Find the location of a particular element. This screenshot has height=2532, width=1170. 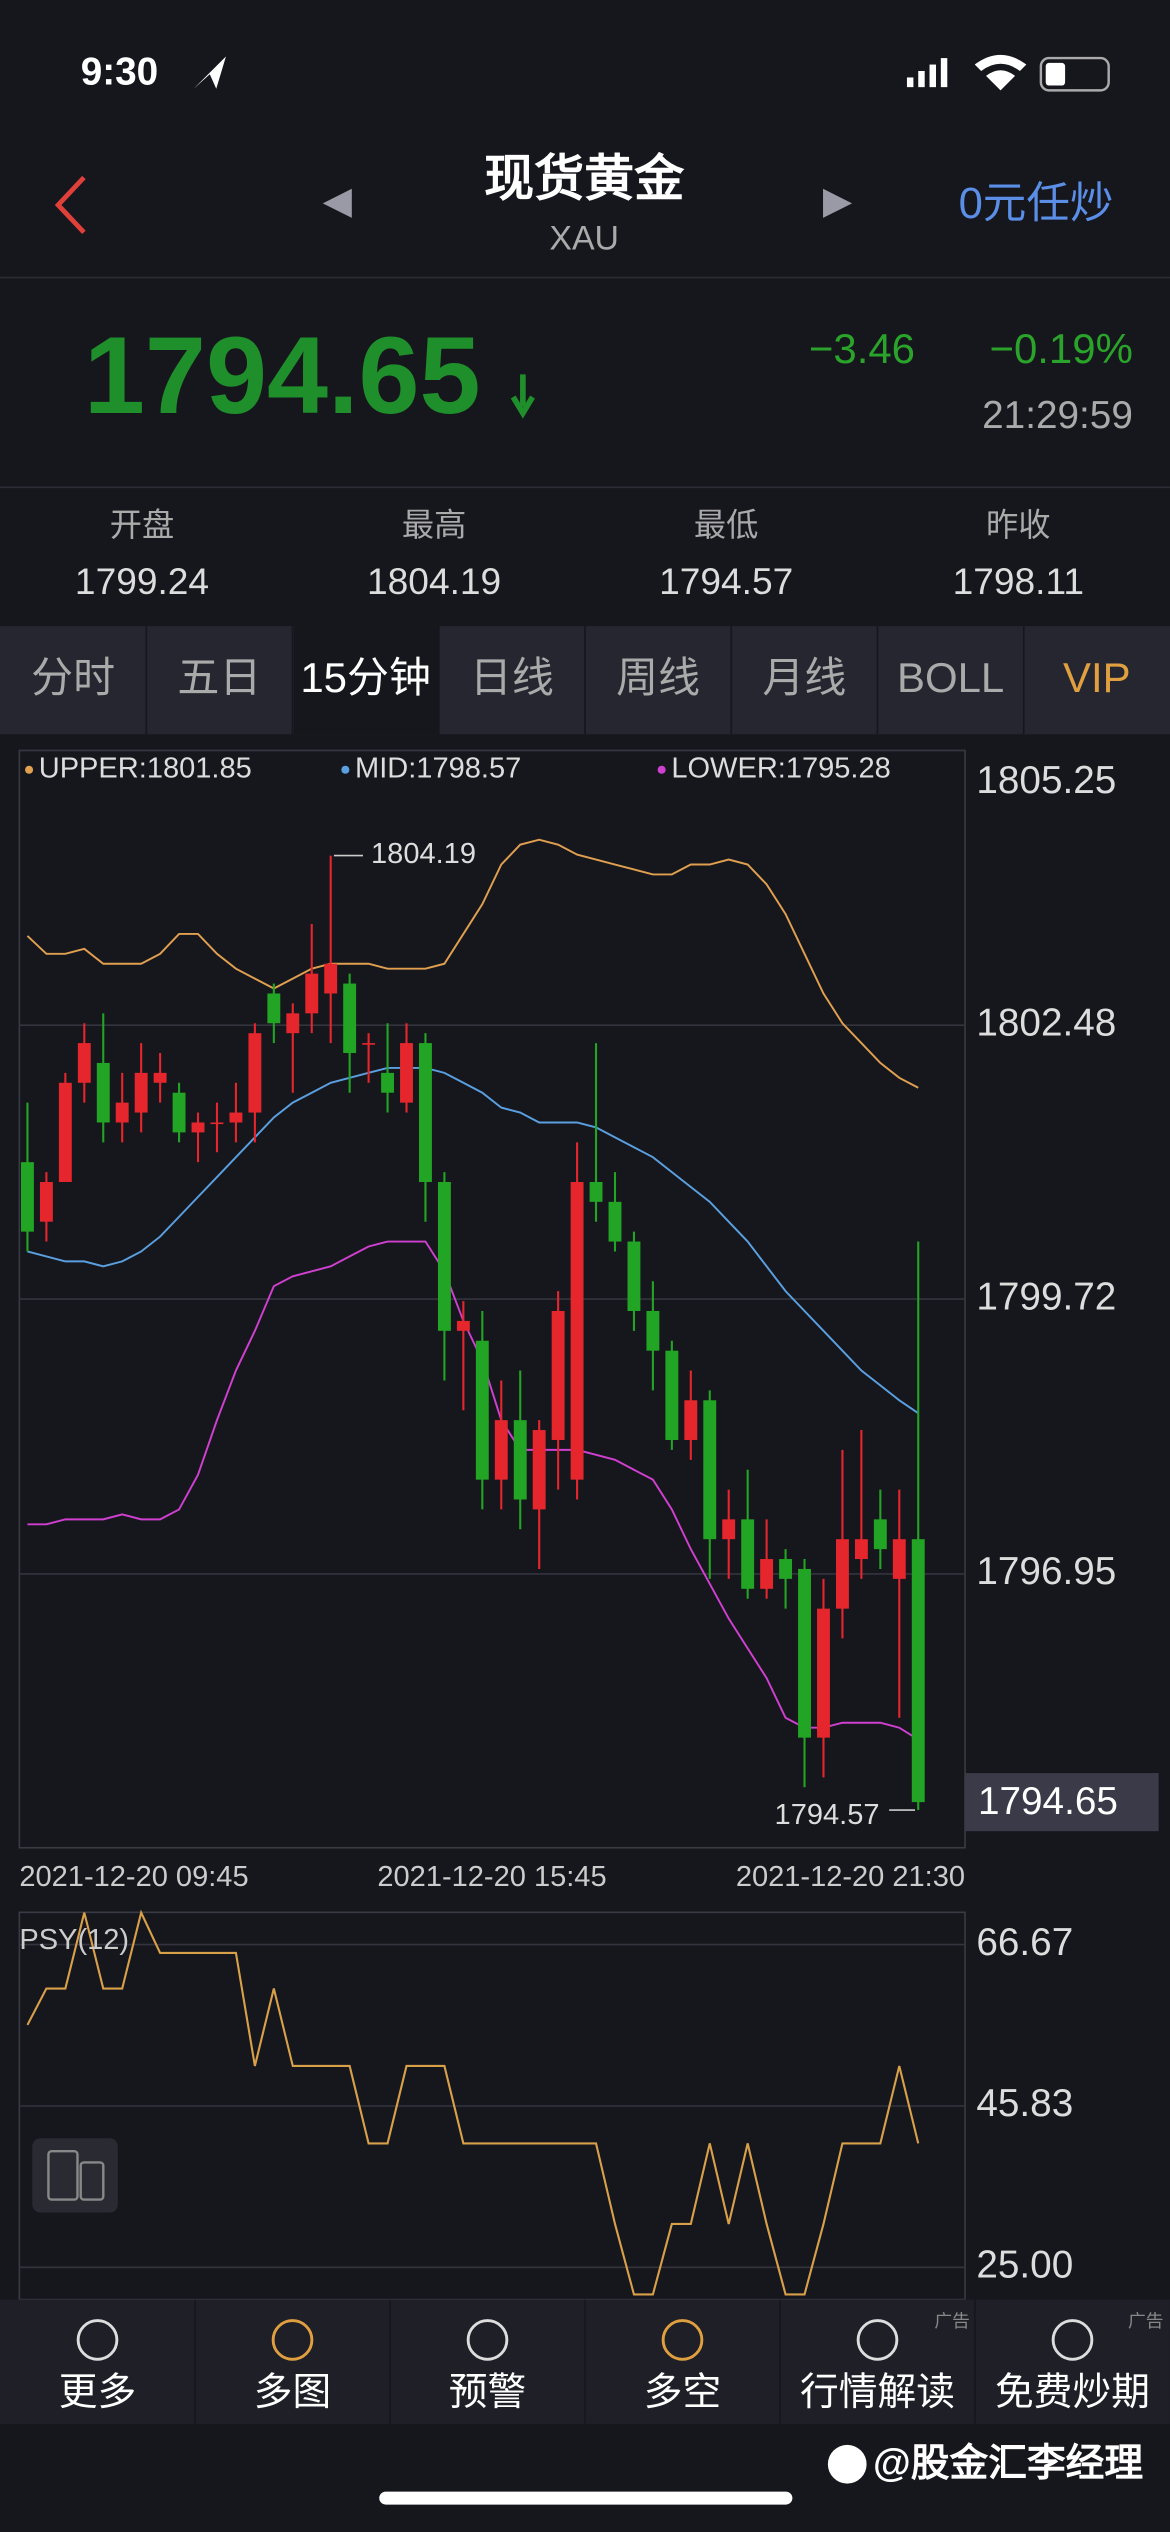

wifi-icon is located at coordinates (1000, 72).